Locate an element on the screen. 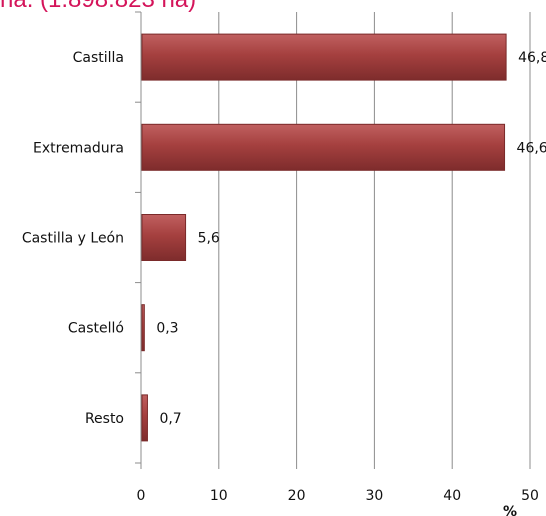 The width and height of the screenshot is (546, 516). x-tick-label: 40 is located at coordinates (452, 496).